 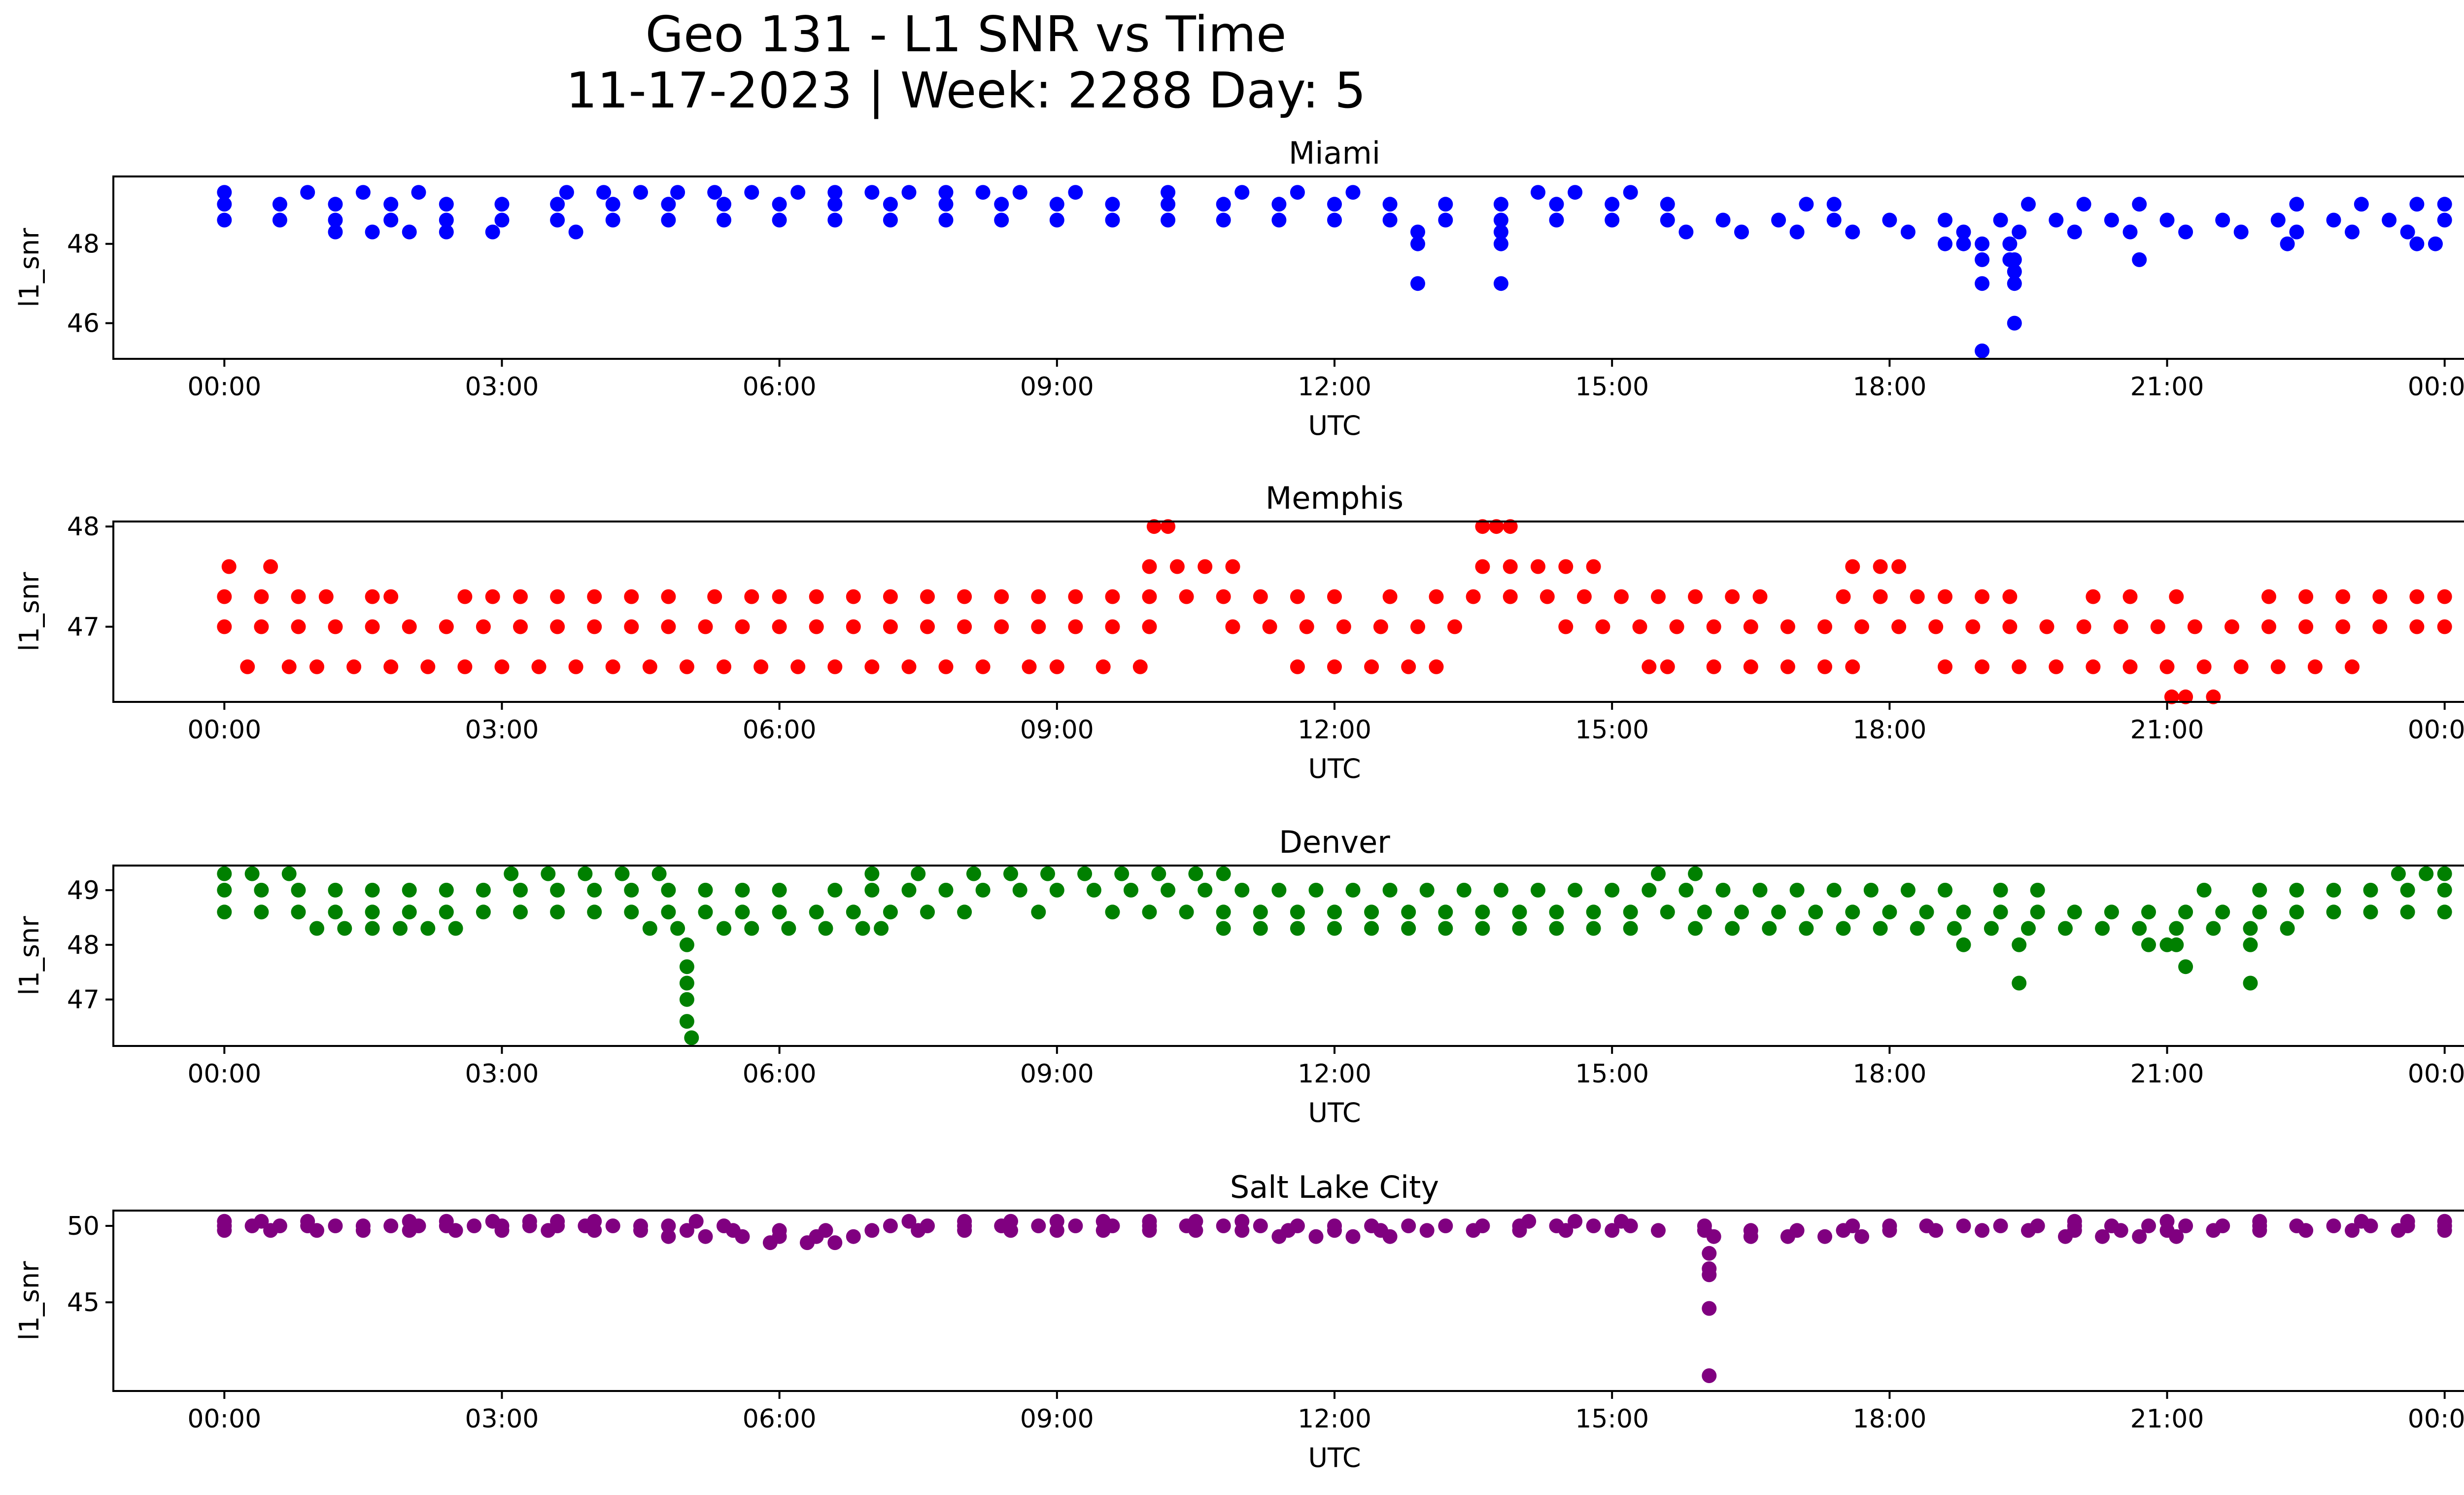 What do you see at coordinates (1334, 1419) in the screenshot?
I see `x-tick-label: 12:00` at bounding box center [1334, 1419].